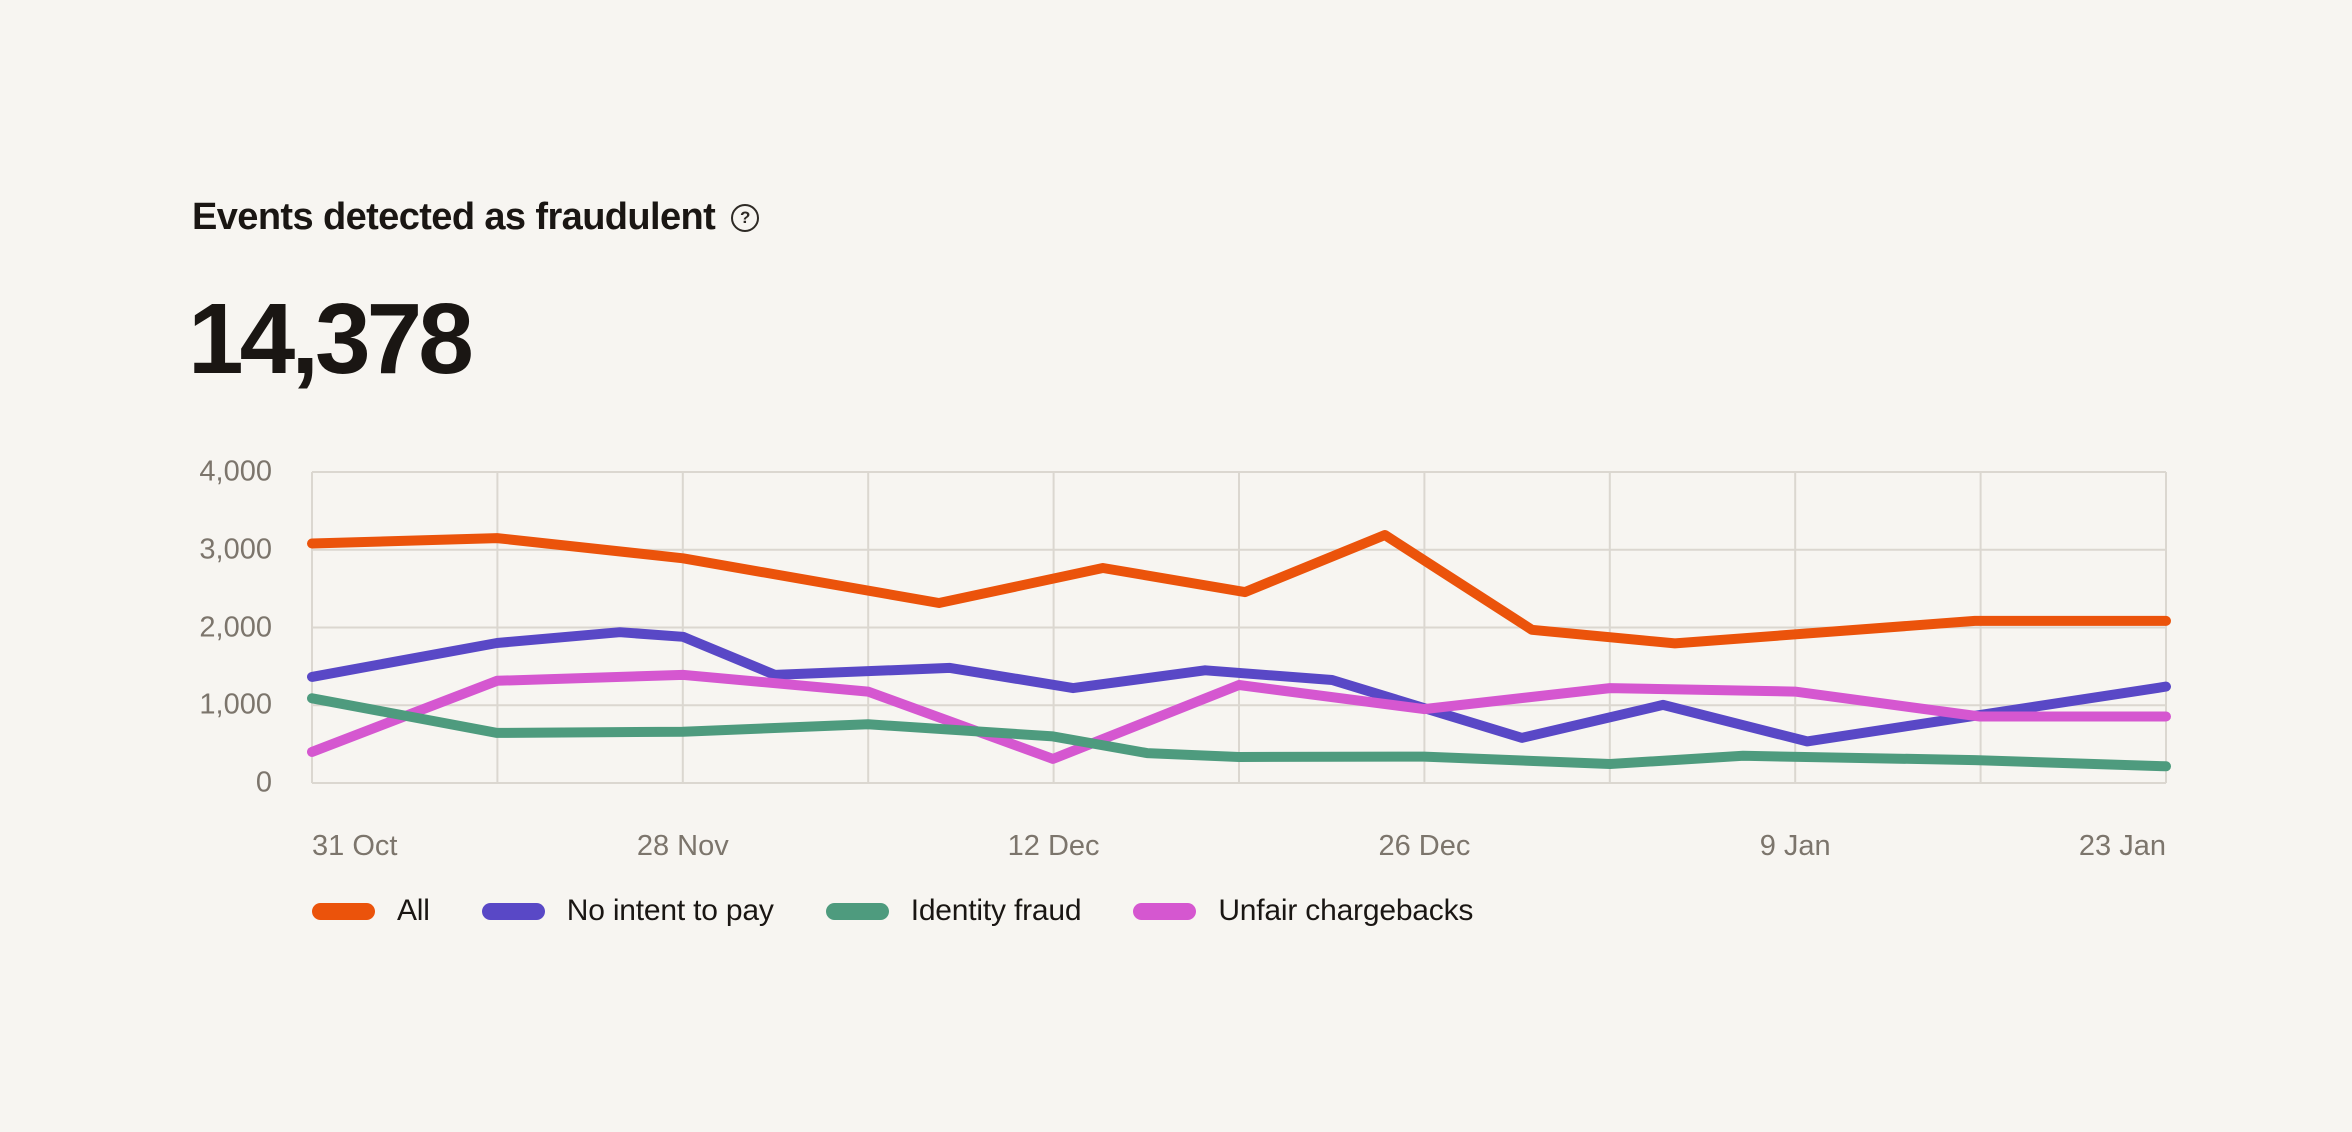 The width and height of the screenshot is (2352, 1132). I want to click on legend-label-identity-fraud: Identity fraud, so click(996, 910).